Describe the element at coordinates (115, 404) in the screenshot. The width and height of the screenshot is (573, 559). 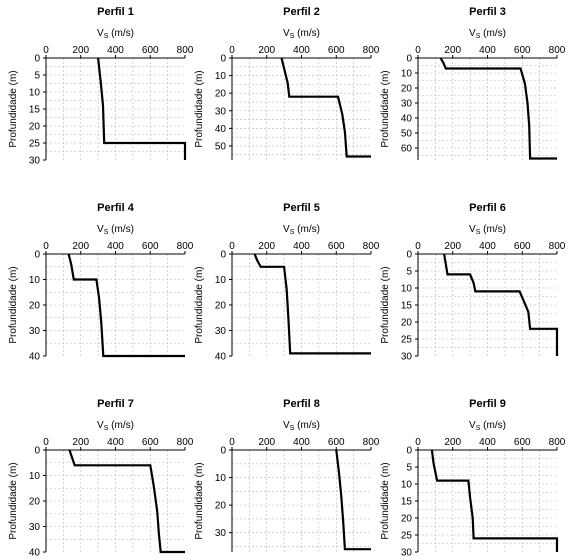
I see `chart-title: Perfil 7` at that location.